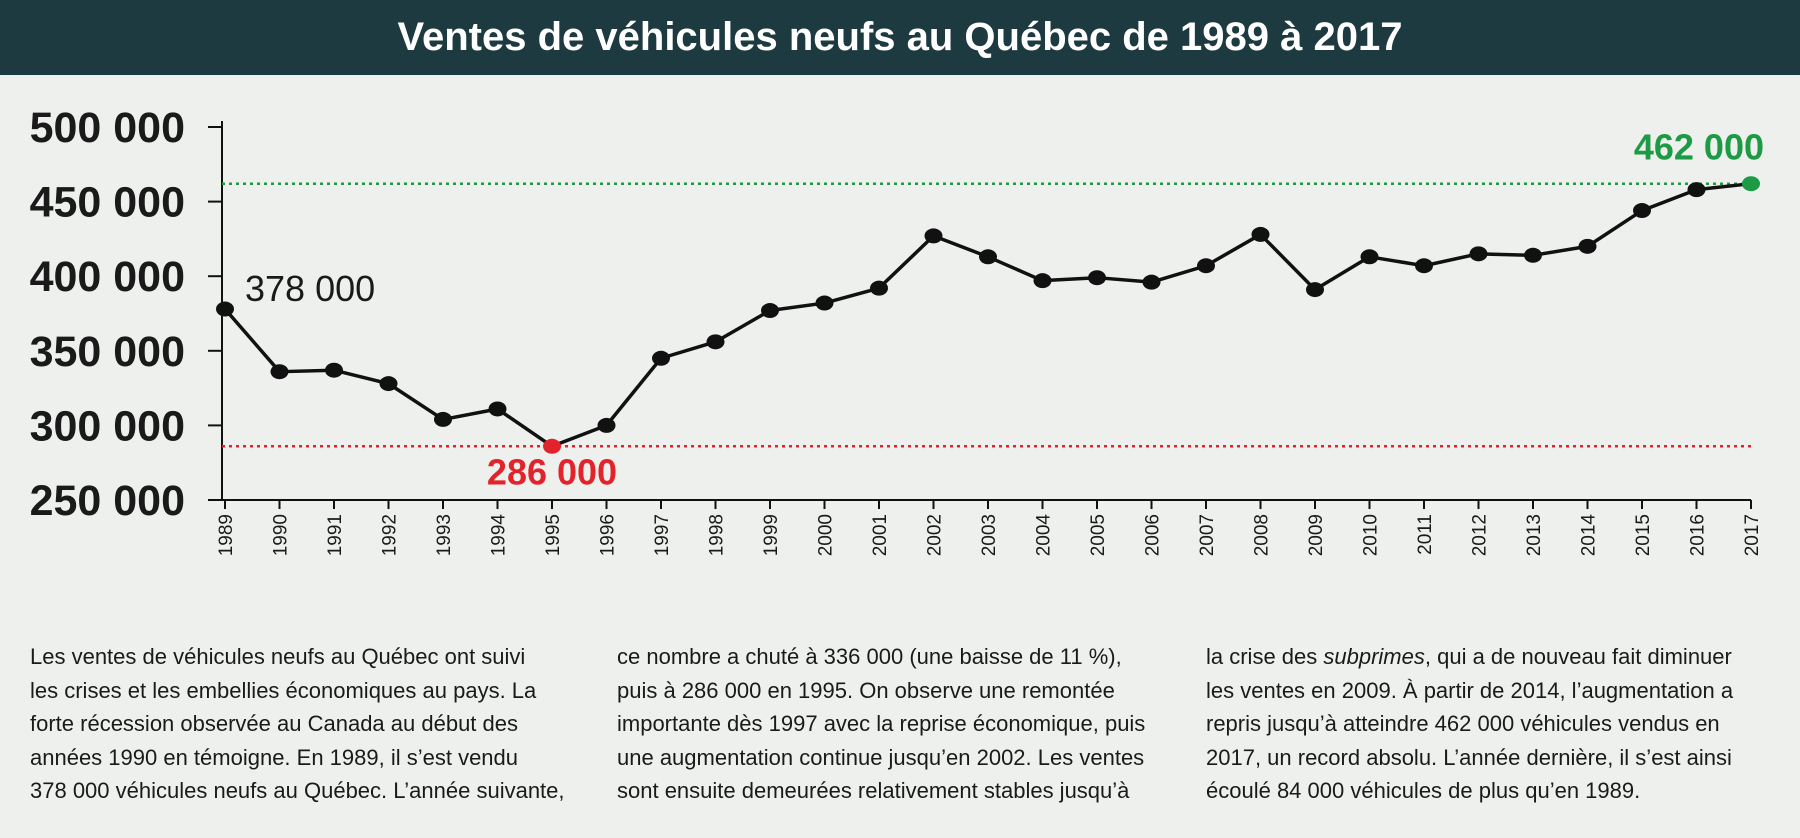 The image size is (1800, 838). I want to click on y-tick-label: 400 000, so click(107, 277).